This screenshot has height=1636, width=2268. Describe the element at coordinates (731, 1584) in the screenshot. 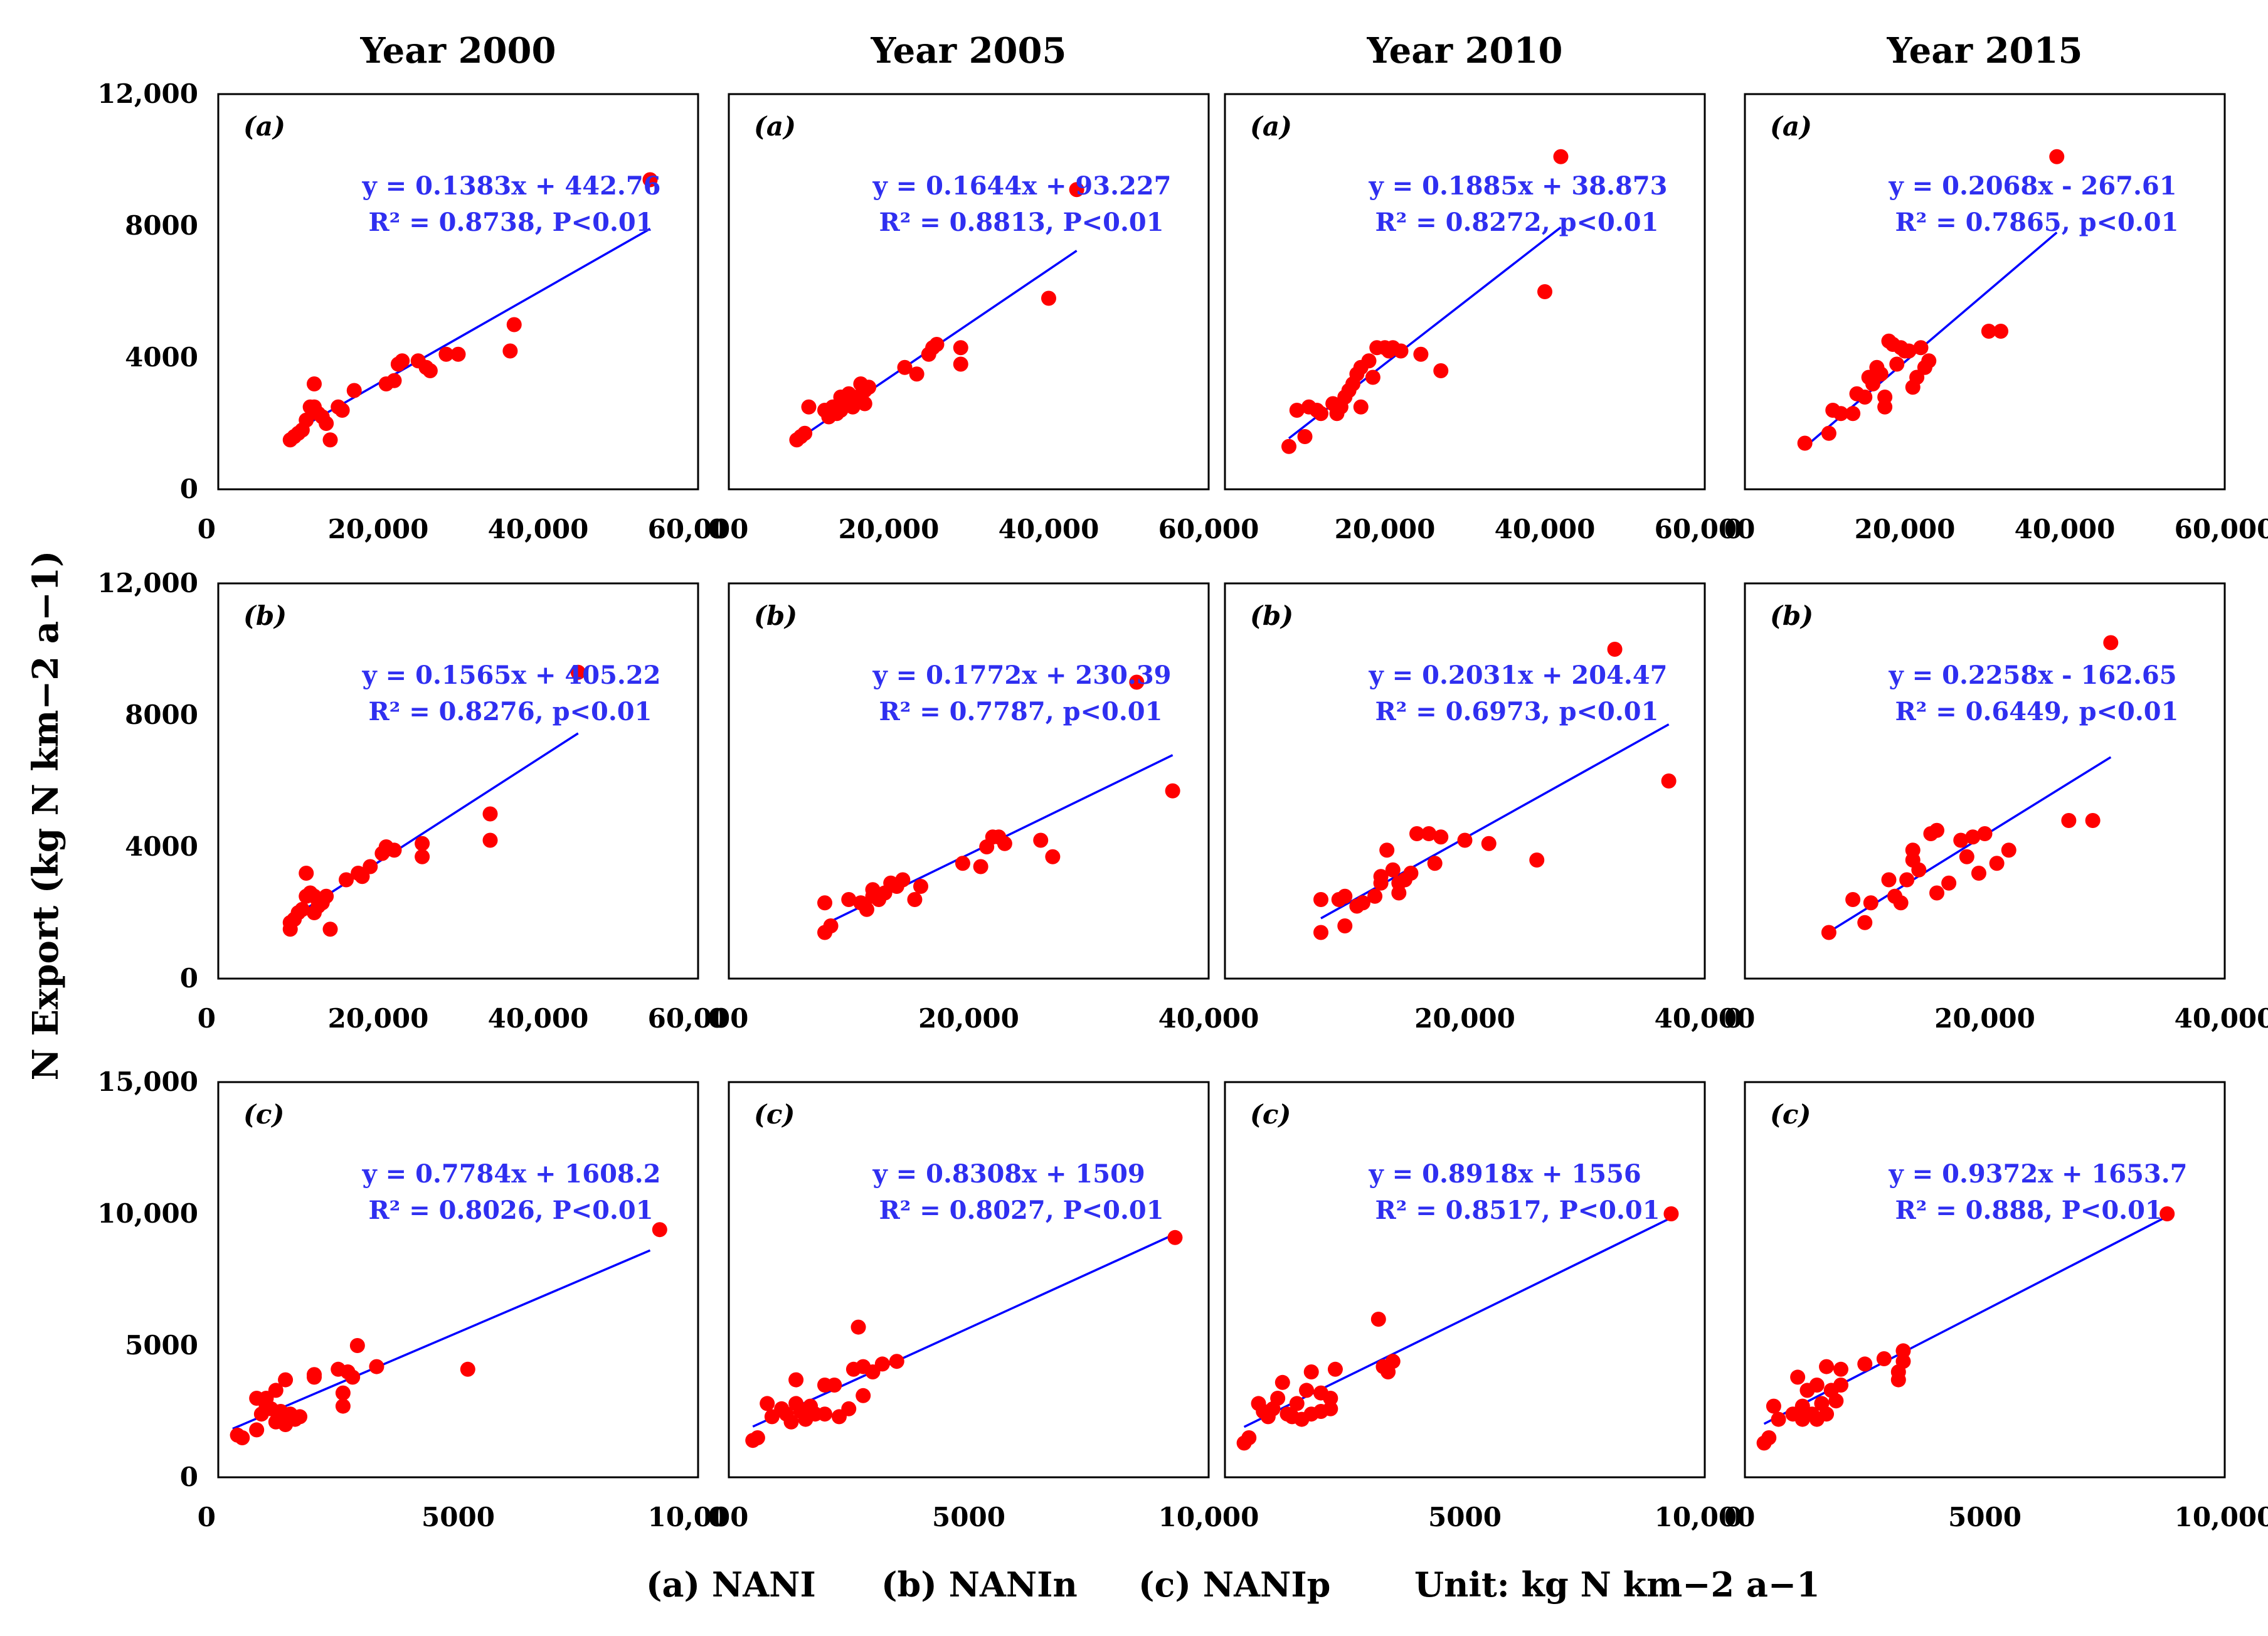

I see `legend-nani: (a) NANI` at that location.